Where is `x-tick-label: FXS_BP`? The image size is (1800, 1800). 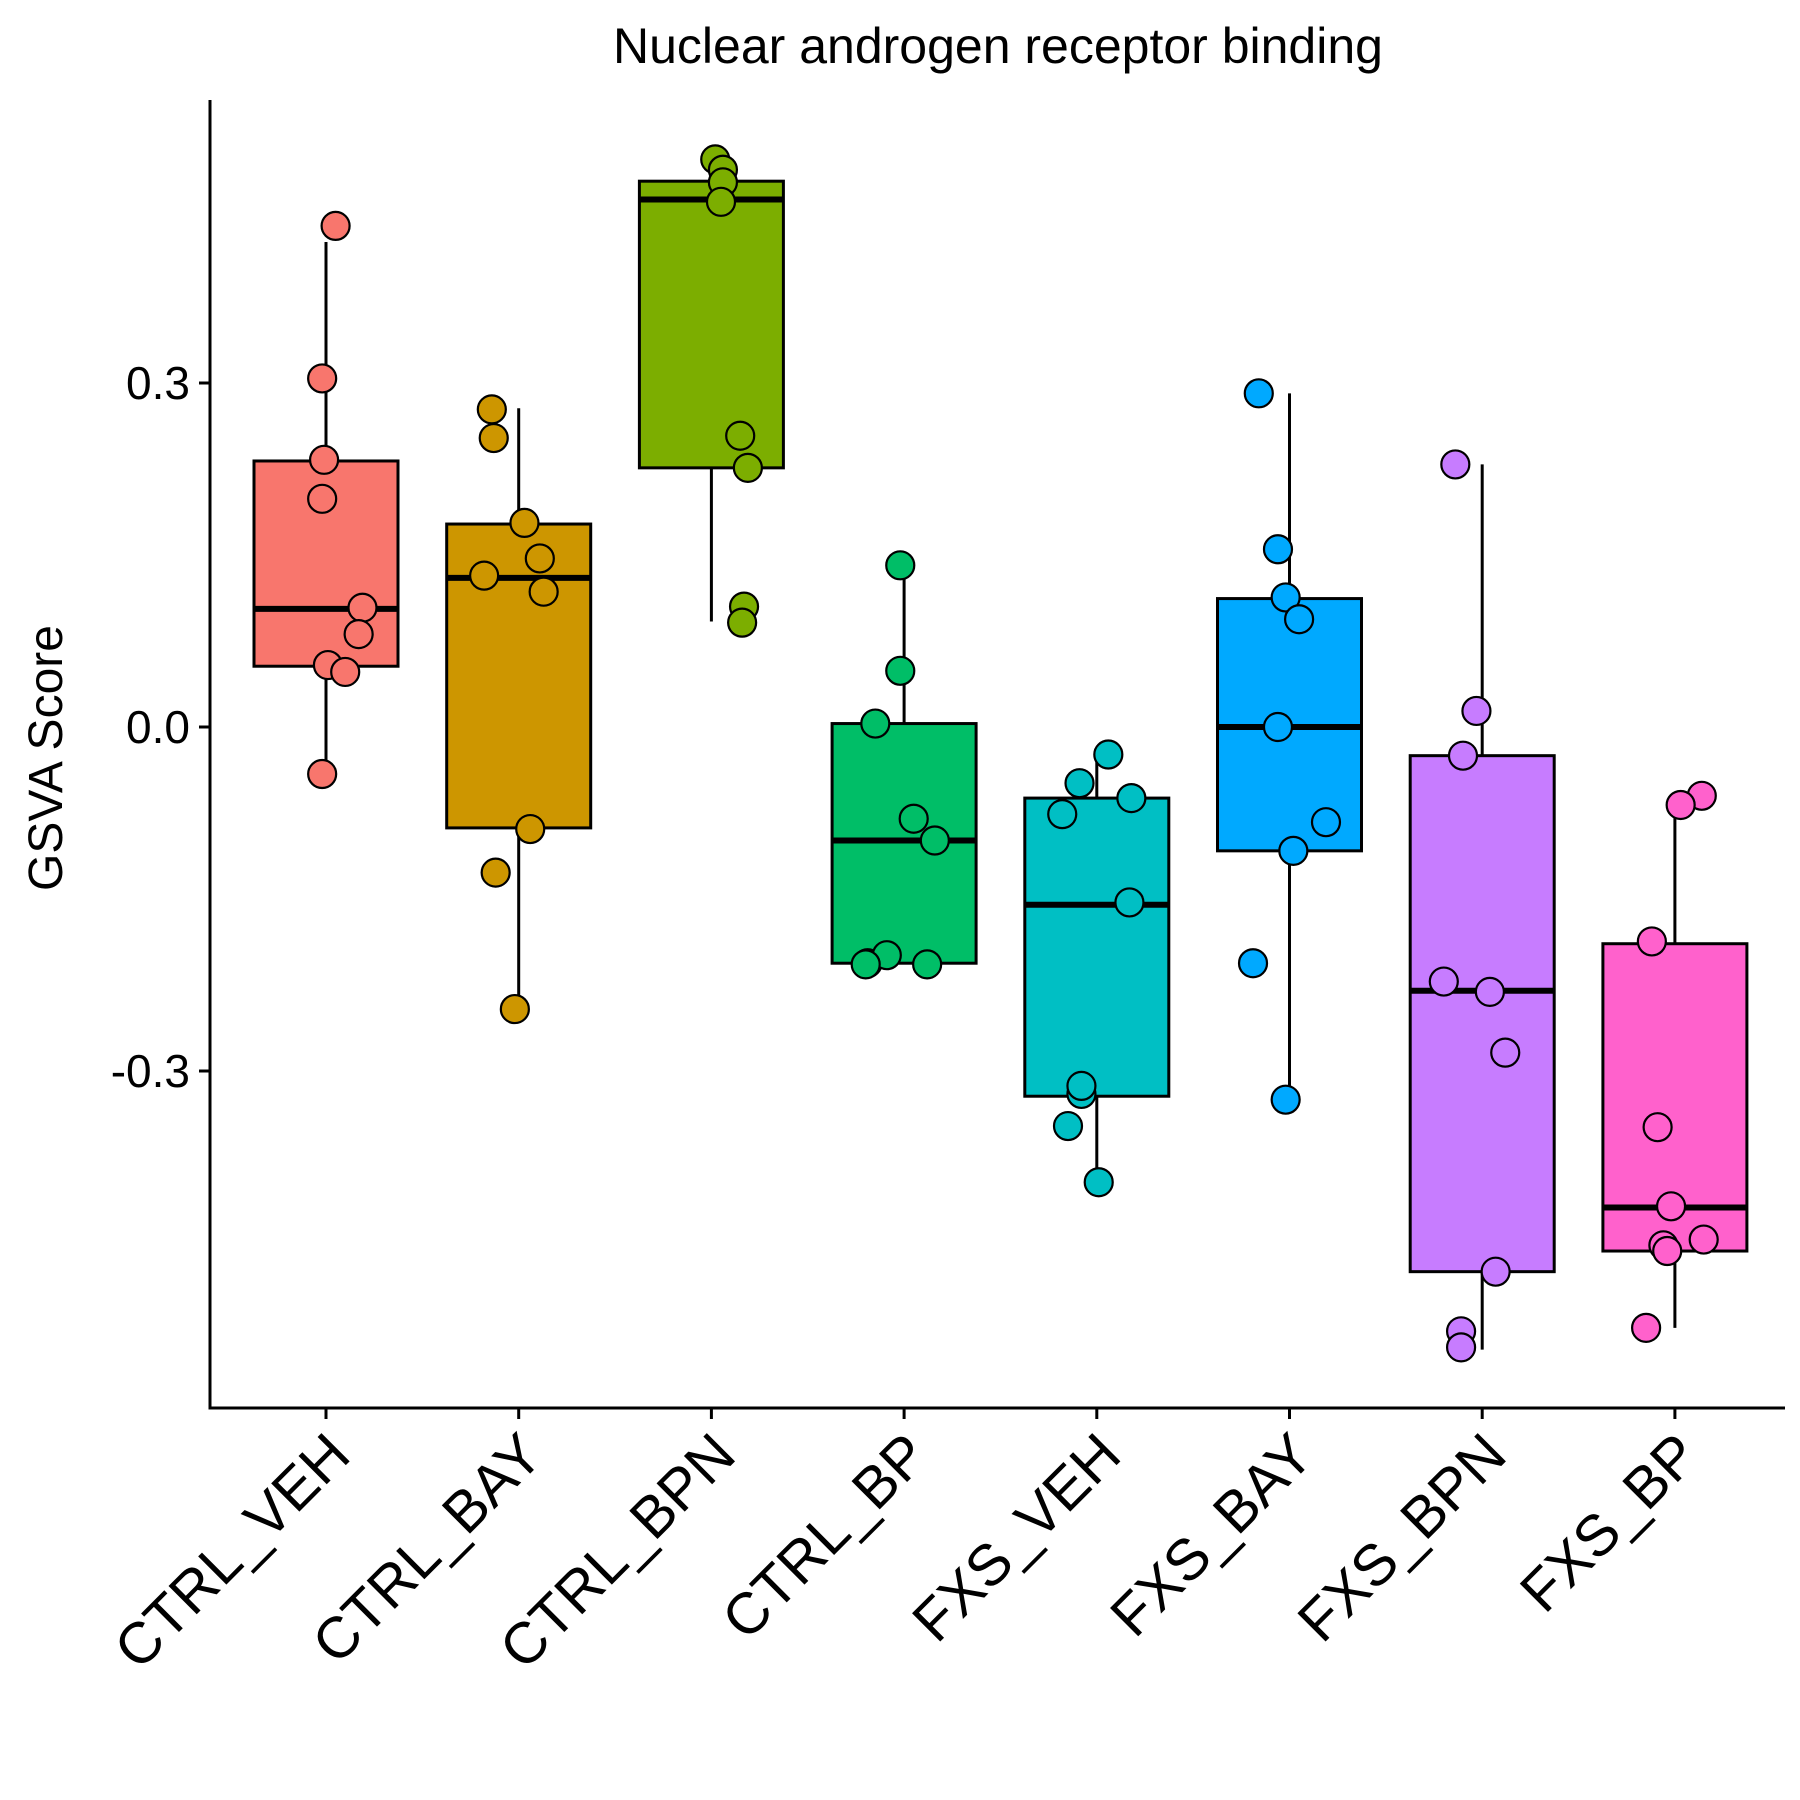
x-tick-label: FXS_BP is located at coordinates (1609, 1522).